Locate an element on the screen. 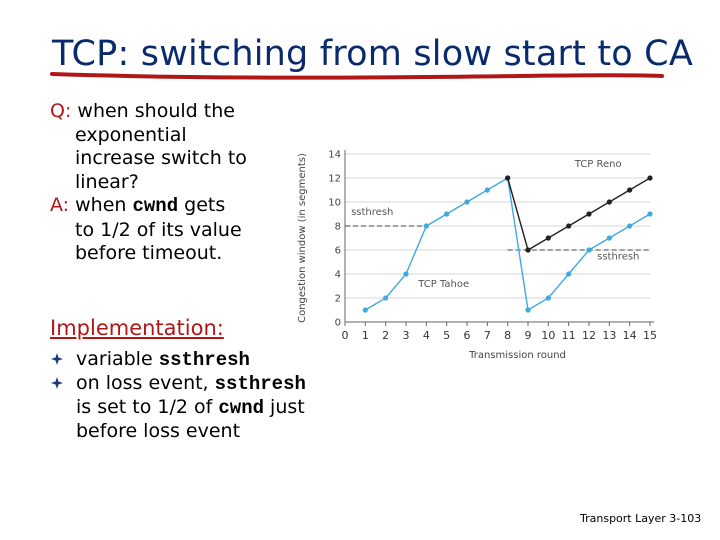 The image size is (720, 540). slide-title: TCP: switching from slow start to CA is located at coordinates (372, 54).